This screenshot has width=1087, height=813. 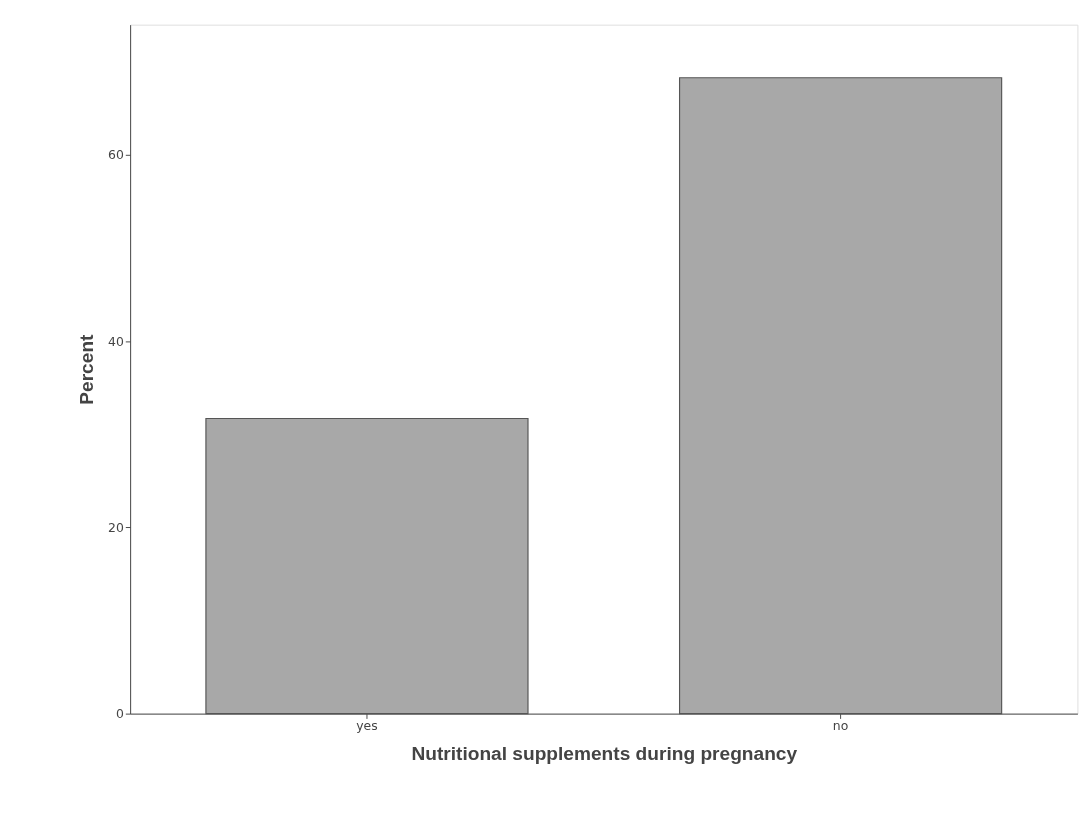 What do you see at coordinates (604, 754) in the screenshot?
I see `x-axis-title: Nutritional supplements during pregnancy` at bounding box center [604, 754].